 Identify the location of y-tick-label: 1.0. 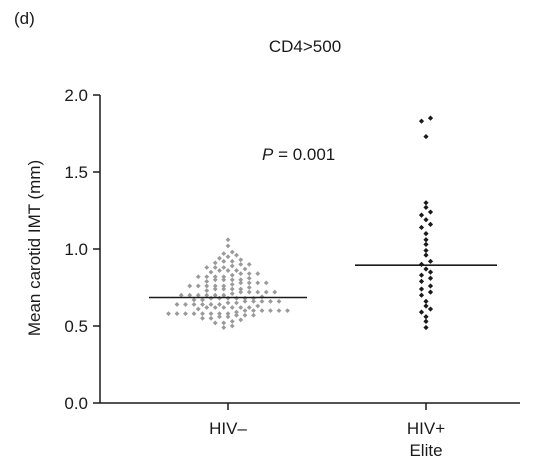
(76, 249).